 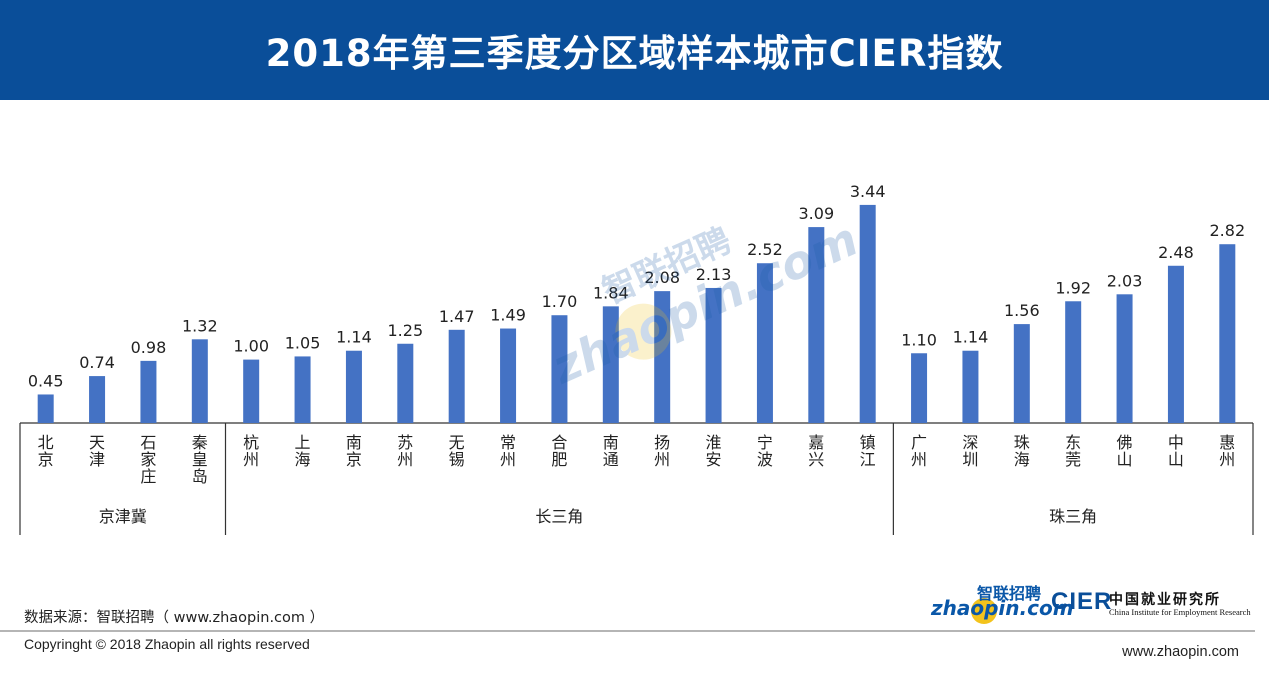 I want to click on category-label-4: 杭州, so click(x=251, y=451).